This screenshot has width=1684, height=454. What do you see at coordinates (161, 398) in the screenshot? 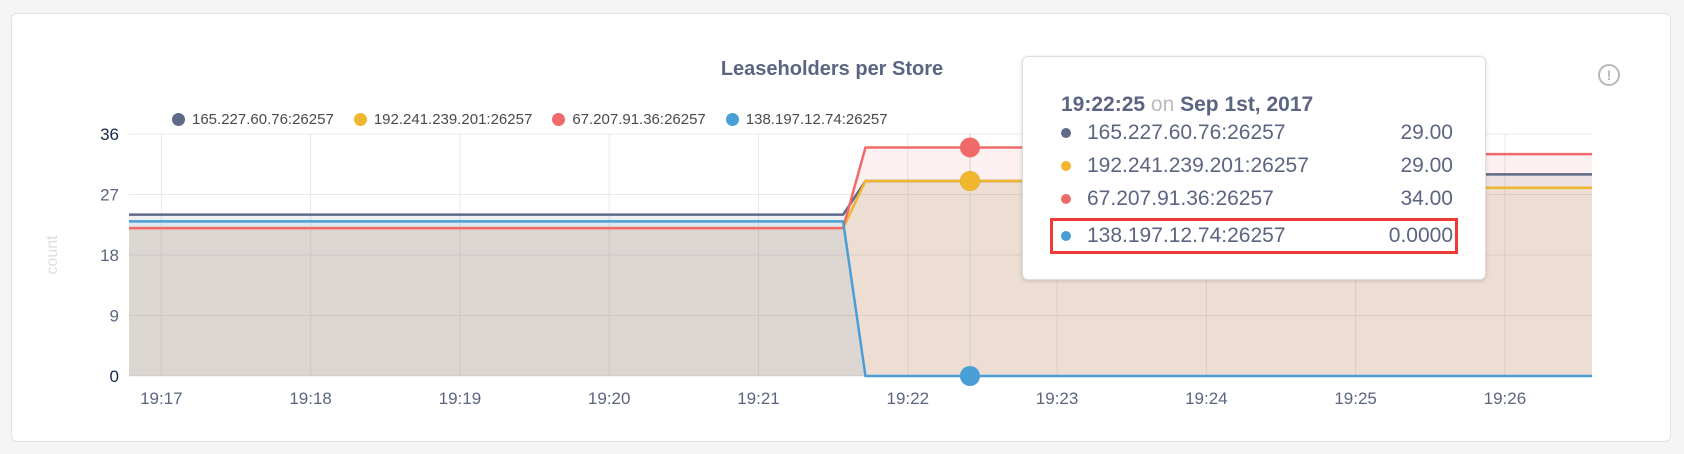
I see `x-tick-label: 19:17` at bounding box center [161, 398].